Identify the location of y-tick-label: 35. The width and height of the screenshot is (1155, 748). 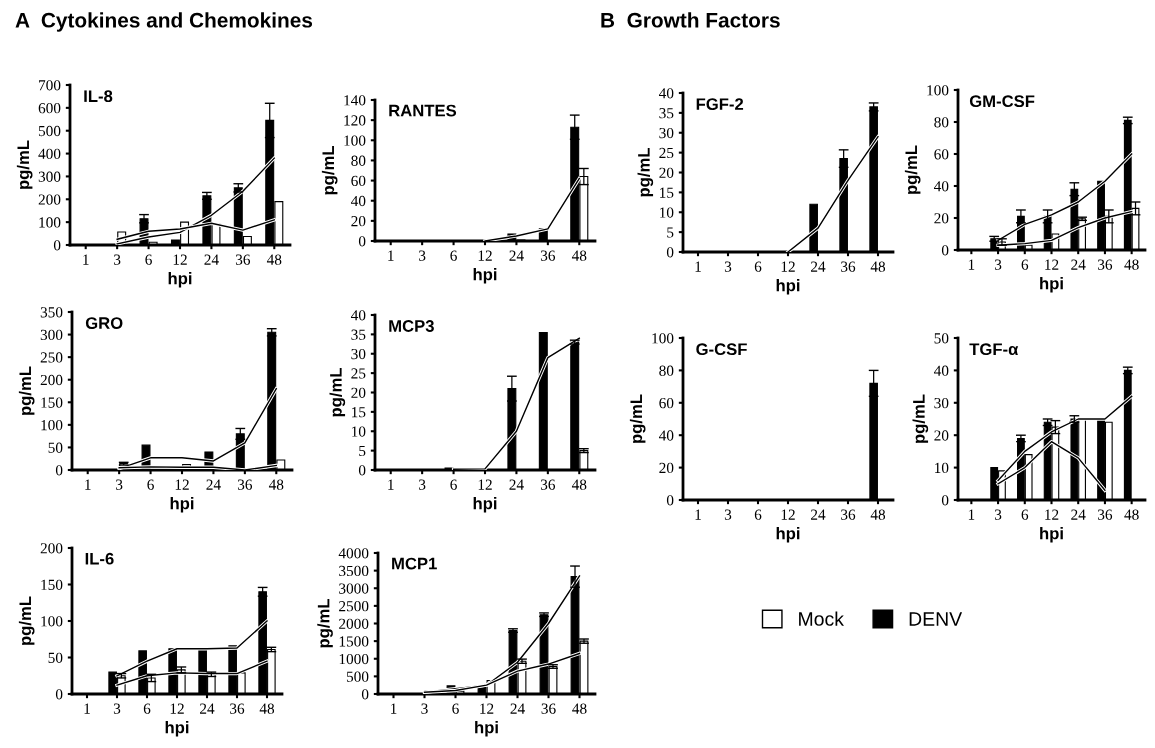
(666, 113).